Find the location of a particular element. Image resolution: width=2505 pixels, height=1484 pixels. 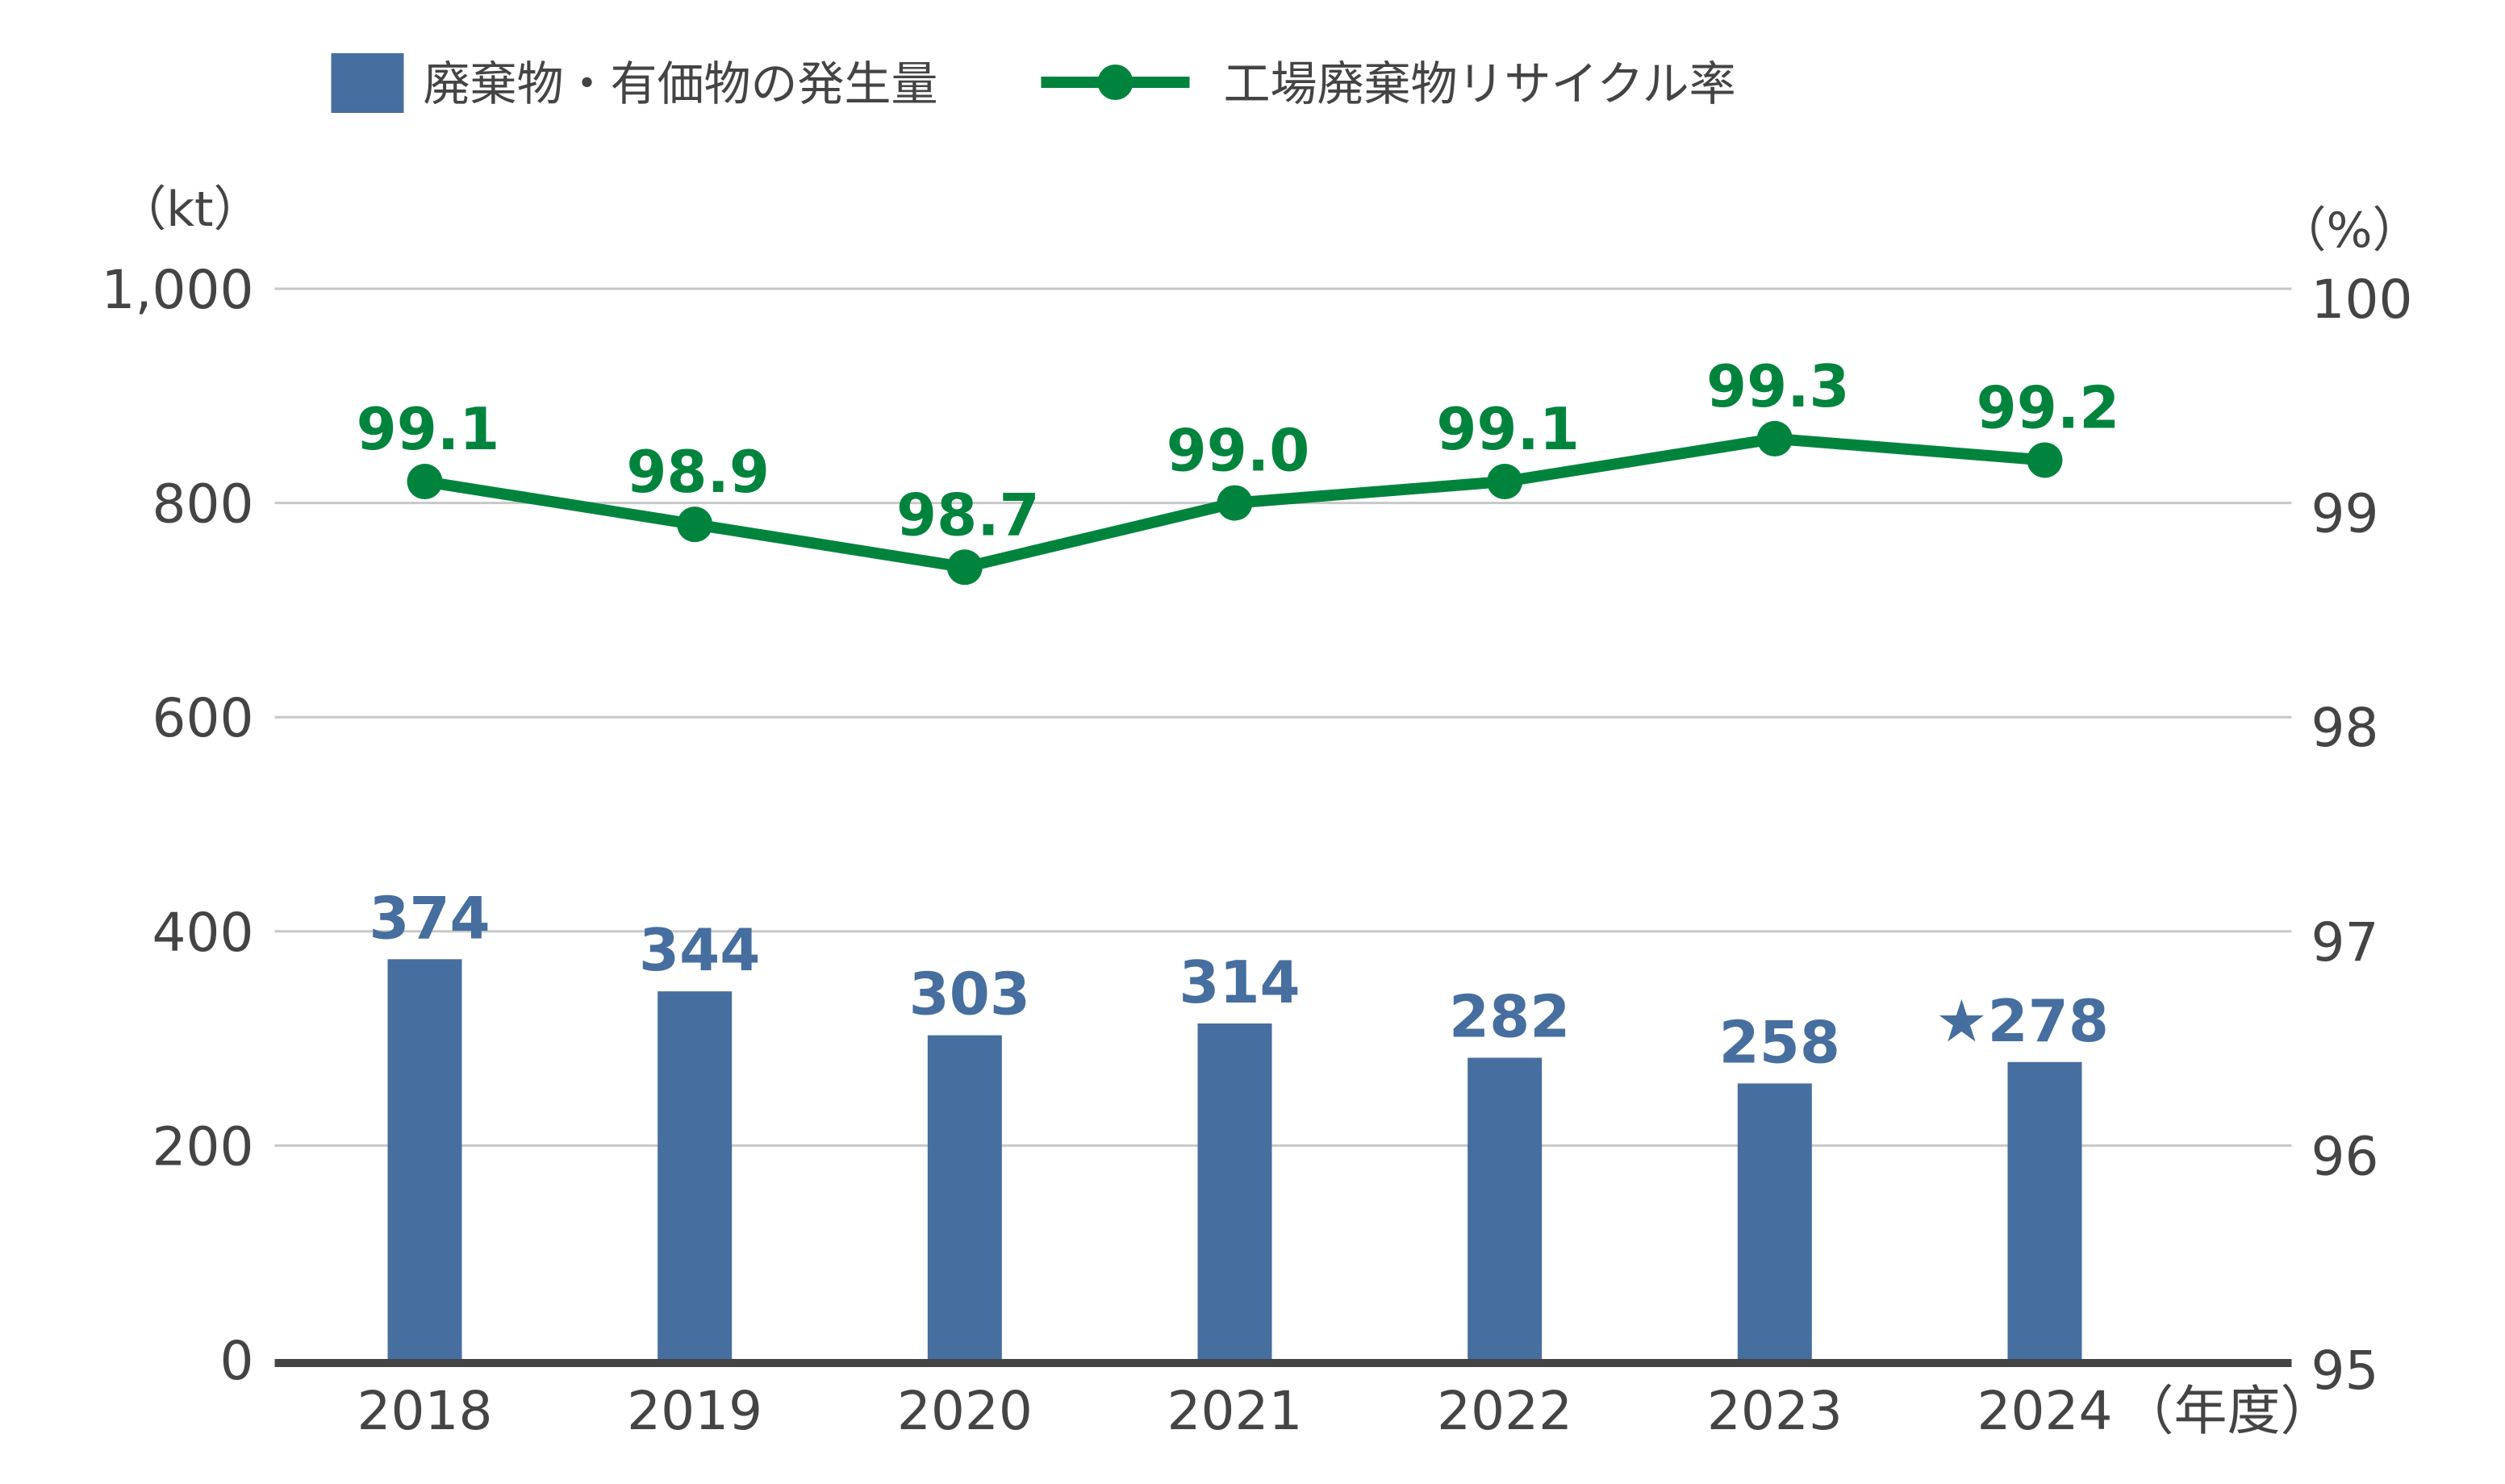

line-value-label: 99.3 is located at coordinates (1778, 386).